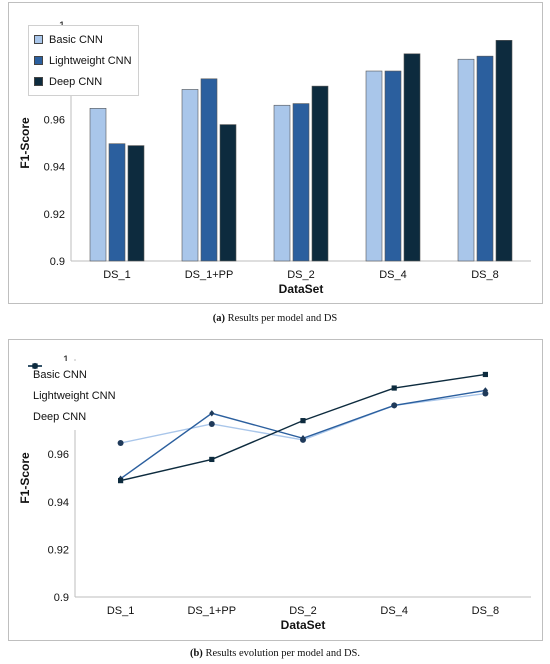  Describe the element at coordinates (281, 653) in the screenshot. I see `caption-b-text: Results evolution per model and DS.` at that location.